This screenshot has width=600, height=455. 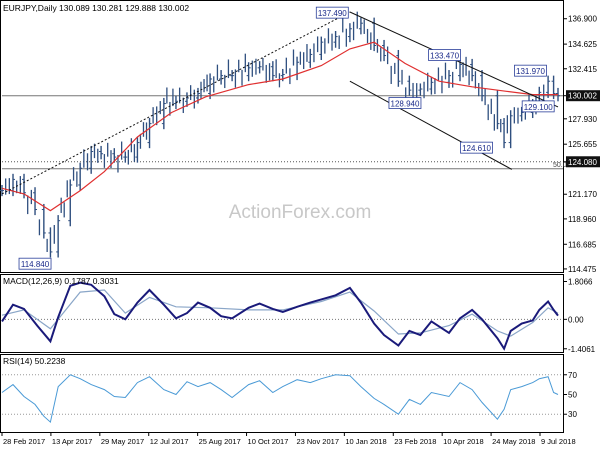 What do you see at coordinates (576, 319) in the screenshot?
I see `macd-axis-tick-label: 0.00` at bounding box center [576, 319].